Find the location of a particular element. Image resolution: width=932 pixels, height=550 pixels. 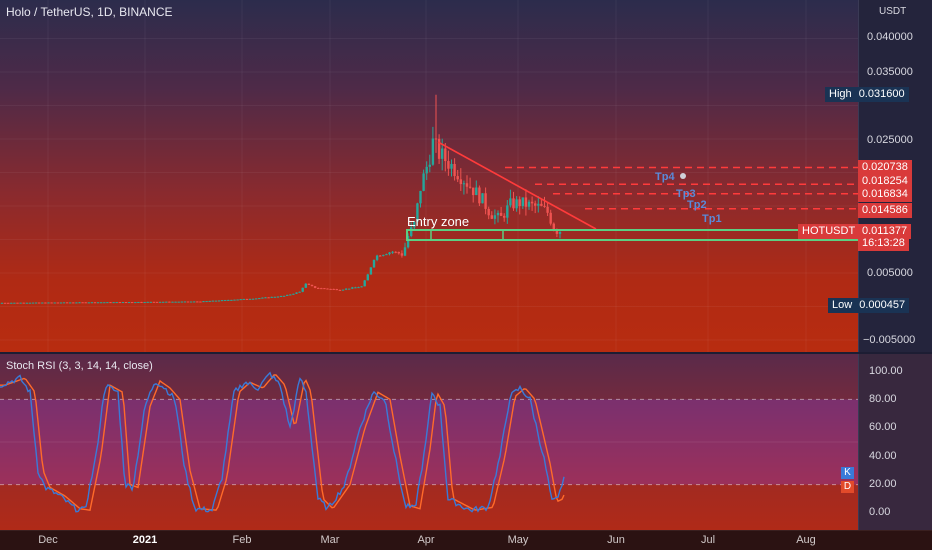

low-price-tag: Low 0.000457 is located at coordinates (869, 305).